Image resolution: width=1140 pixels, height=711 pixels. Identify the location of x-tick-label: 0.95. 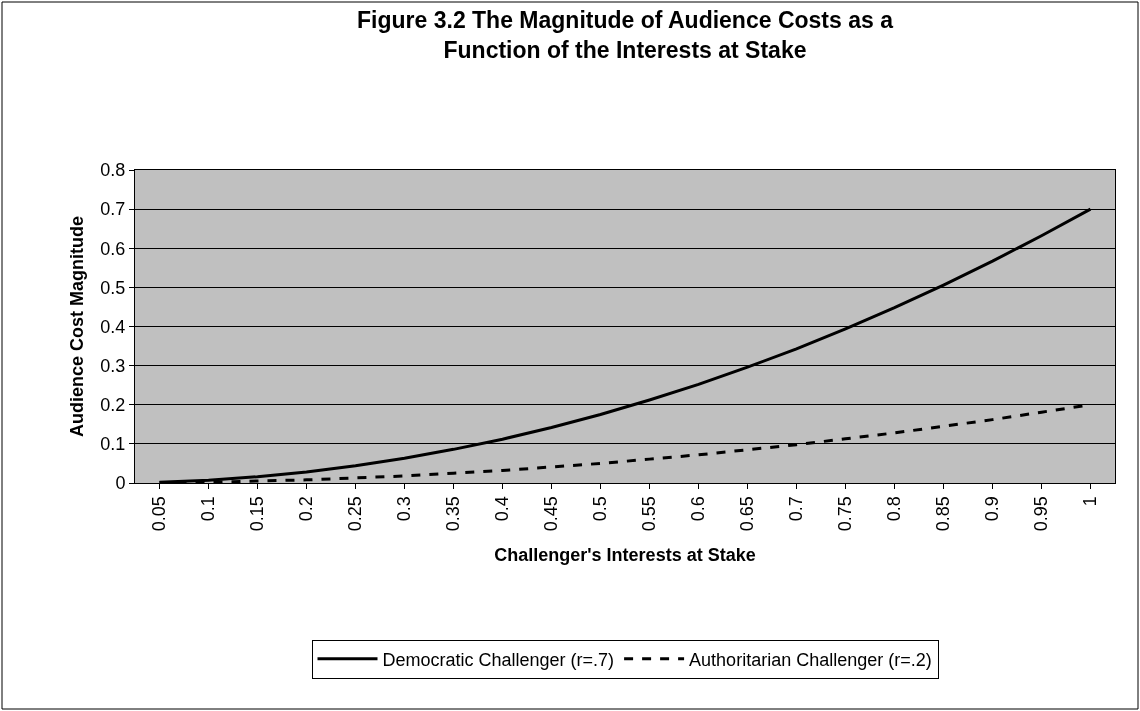
(1041, 514).